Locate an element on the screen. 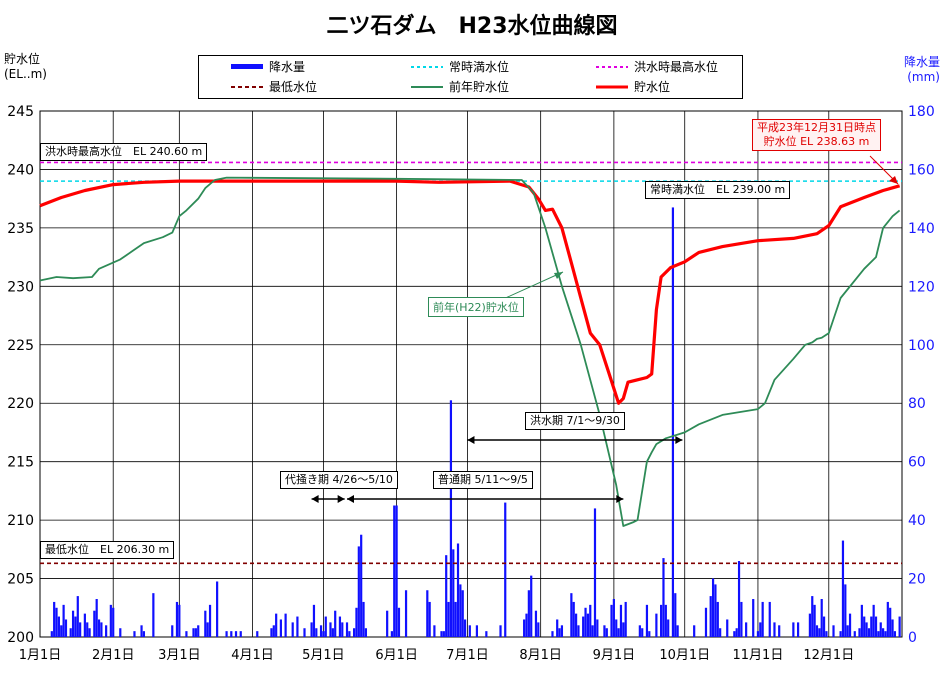 The image size is (944, 679). y-left-tick-label: 200 is located at coordinates (20, 638).